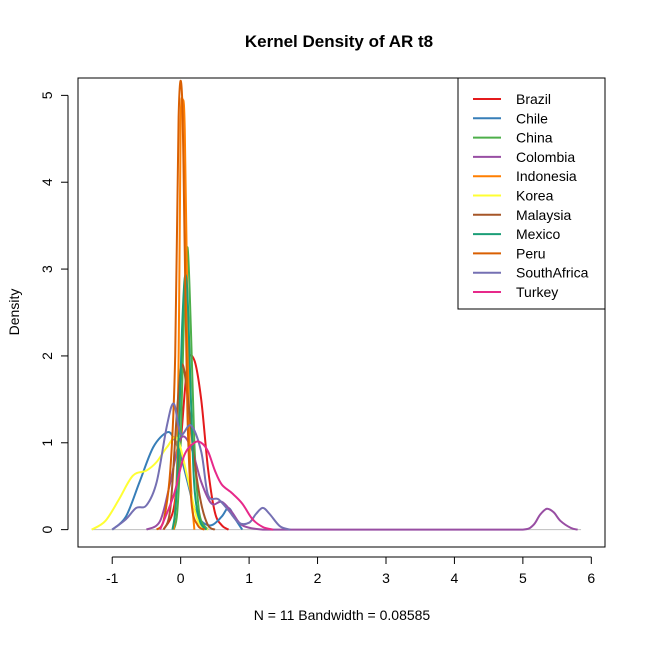 The height and width of the screenshot is (645, 645). I want to click on series-line-colombia, so click(361, 483).